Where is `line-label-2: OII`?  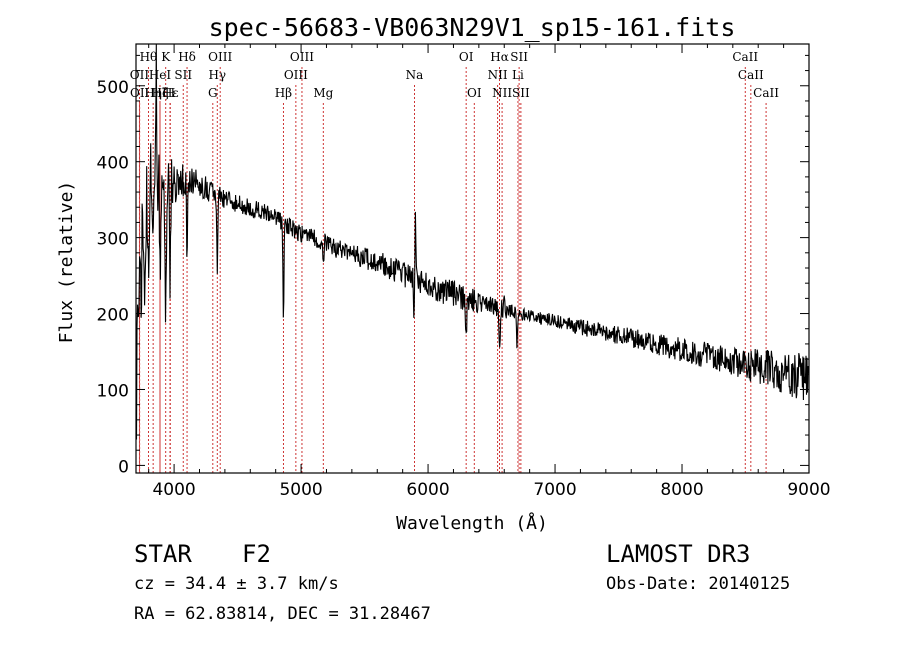 line-label-2: OII is located at coordinates (140, 93).